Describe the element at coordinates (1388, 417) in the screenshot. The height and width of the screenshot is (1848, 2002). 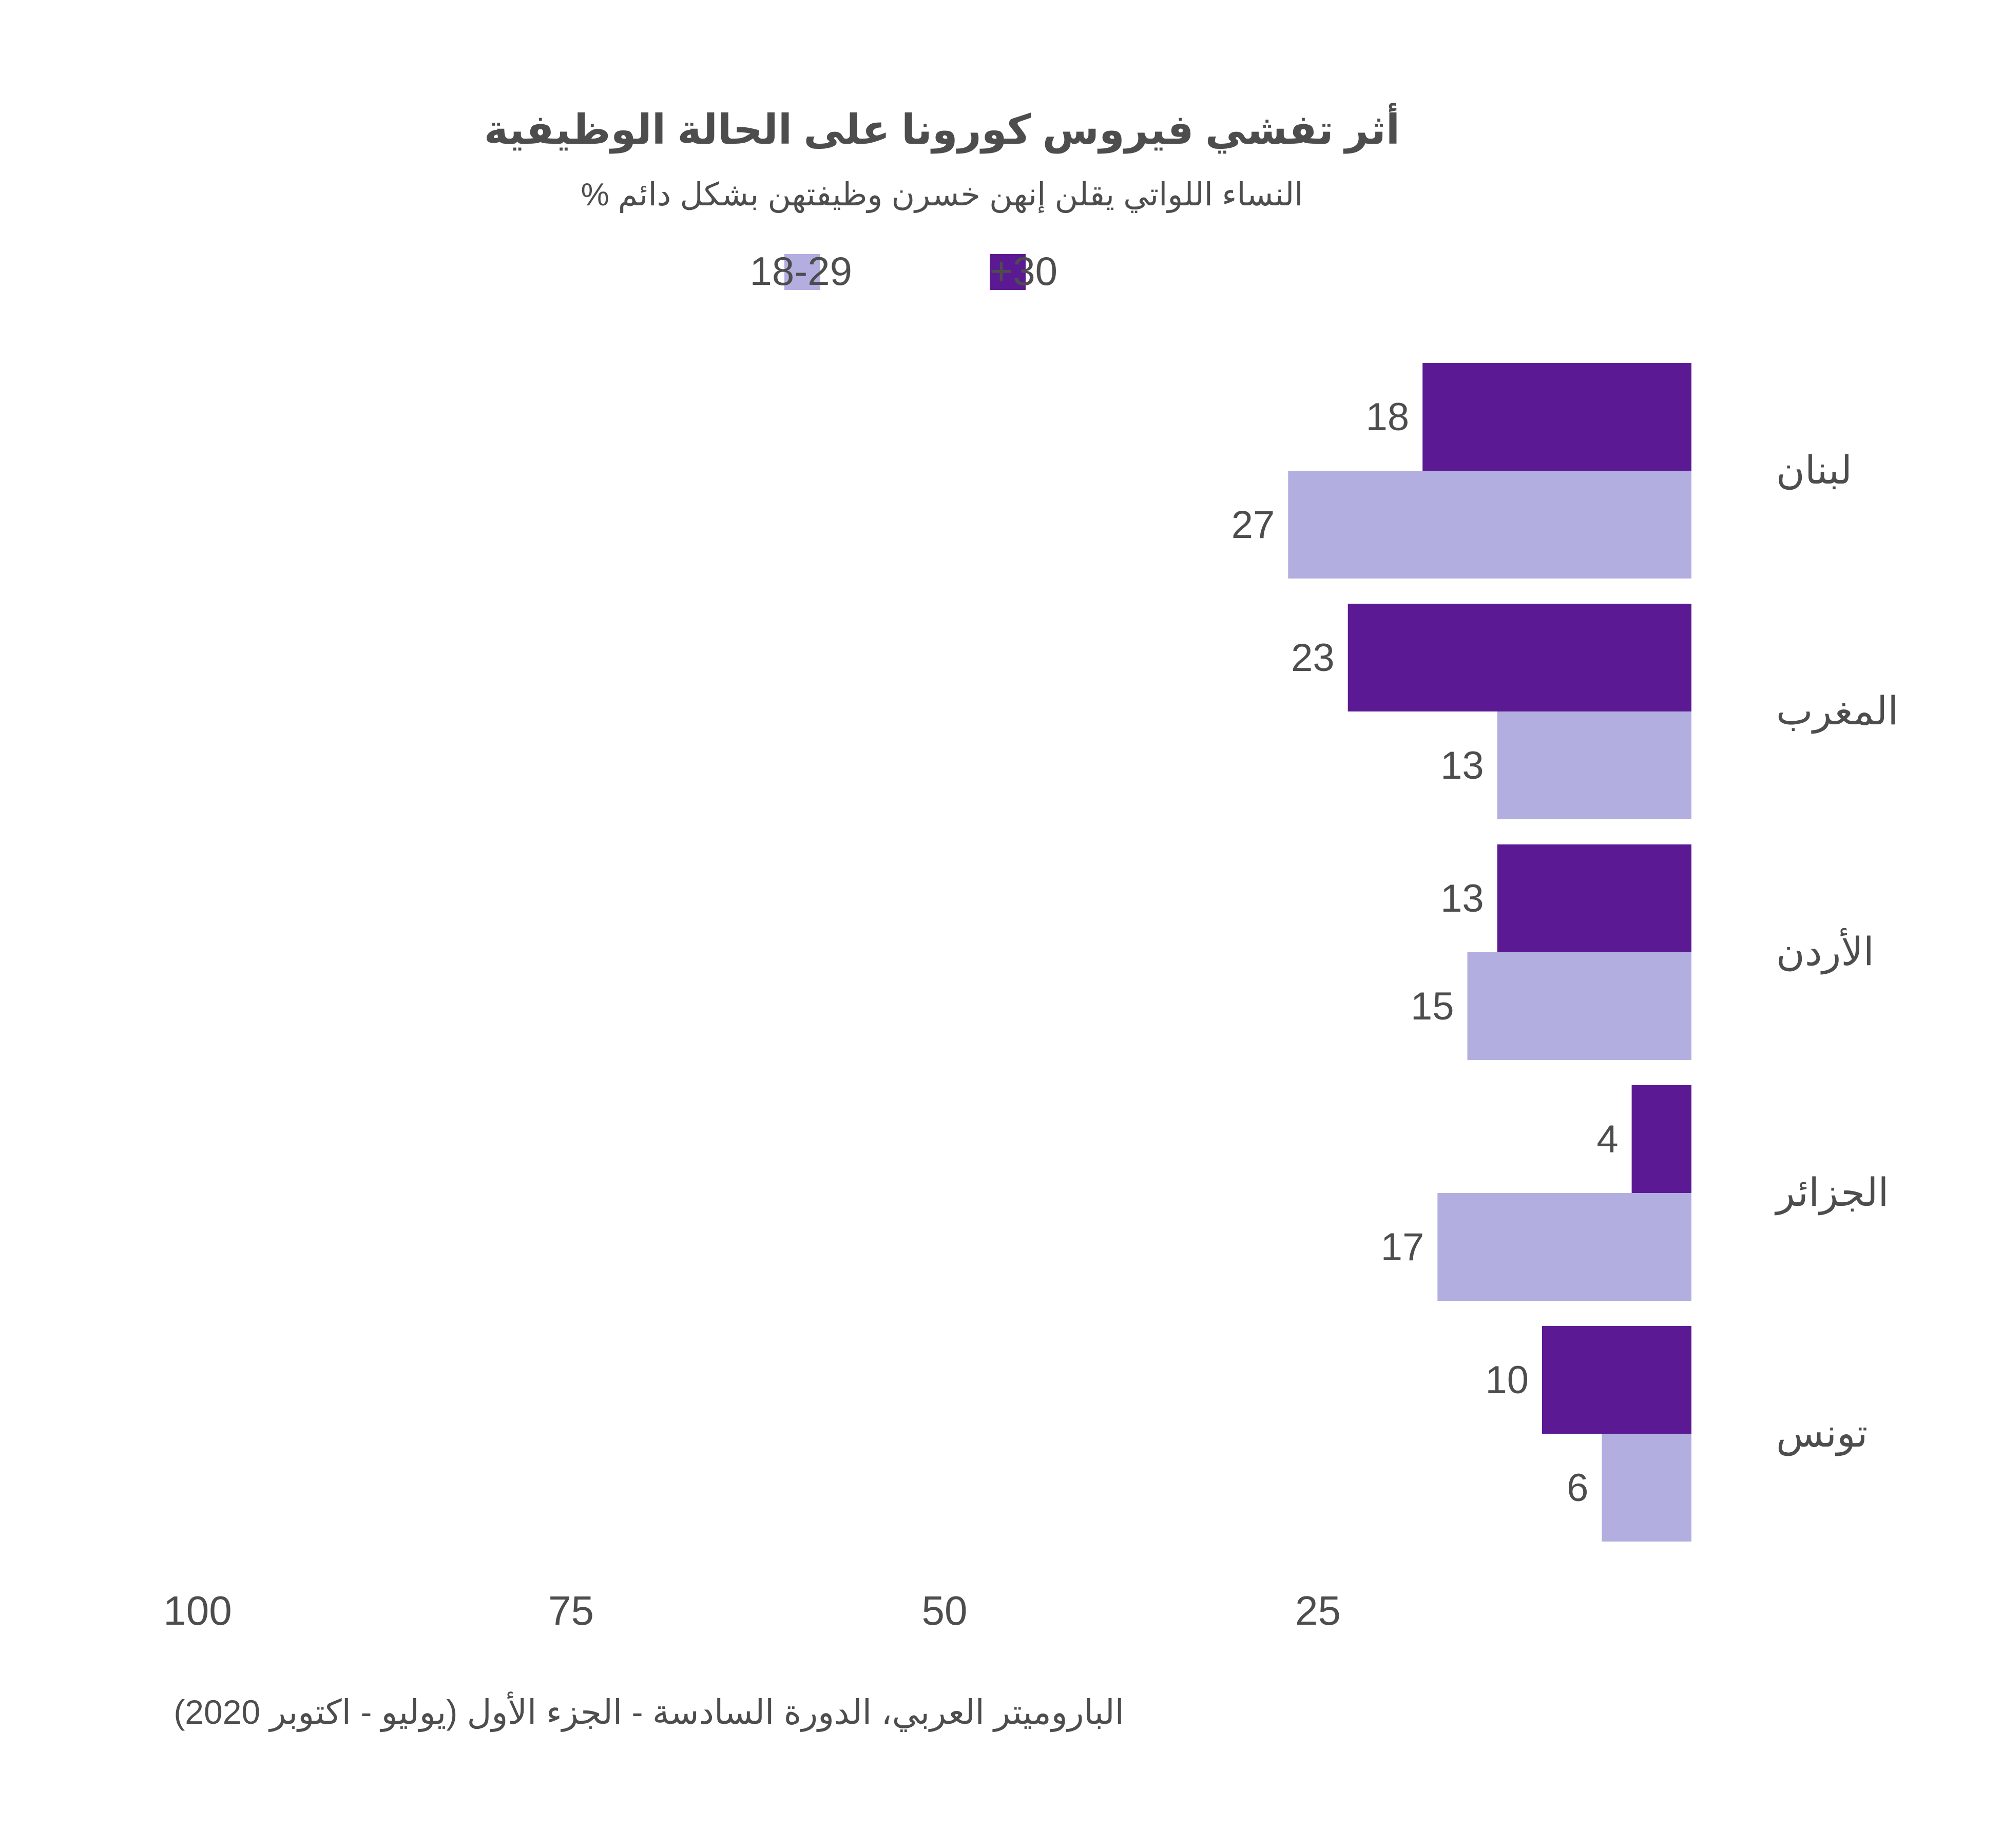
I see `data-label-30plus-0: 18` at that location.